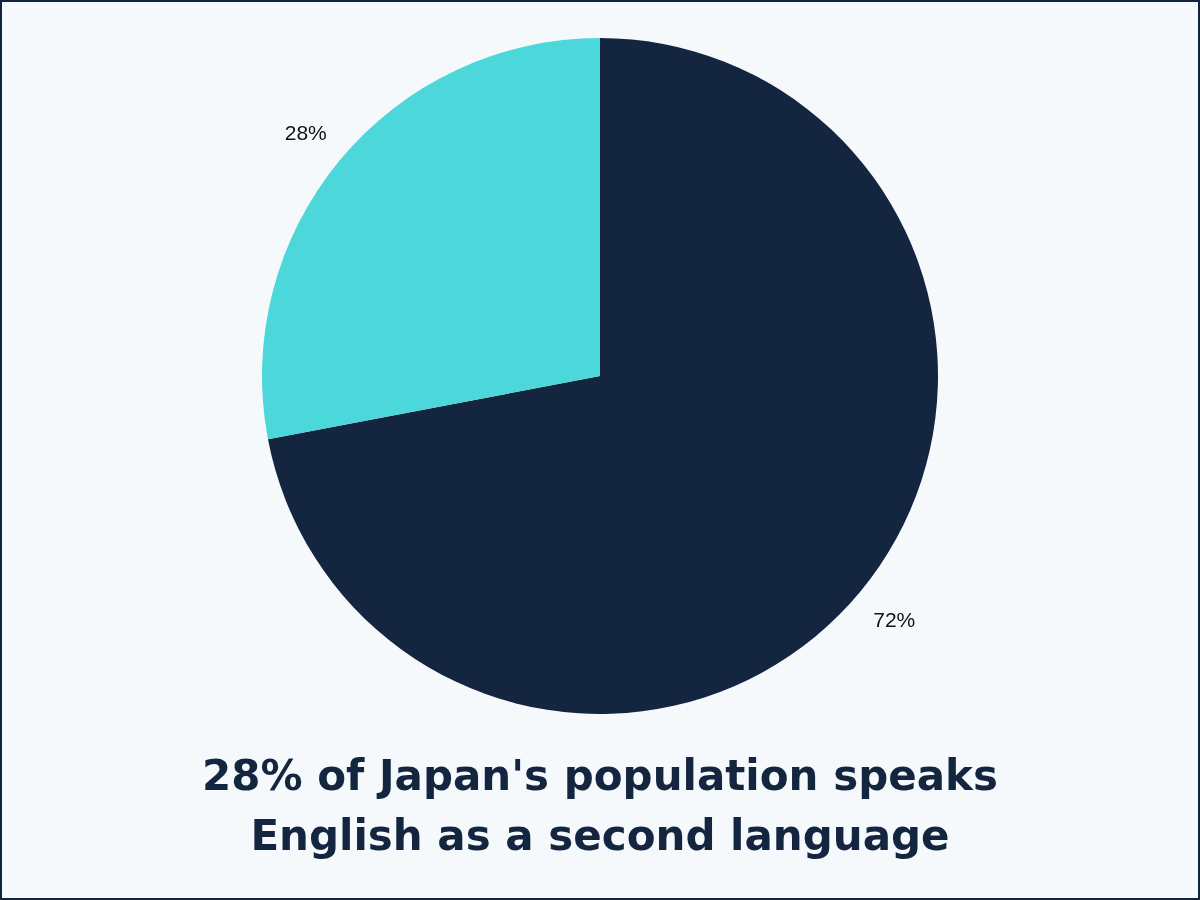  What do you see at coordinates (600, 805) in the screenshot?
I see `text: 28% of Japan's population speaks English as a second language` at bounding box center [600, 805].